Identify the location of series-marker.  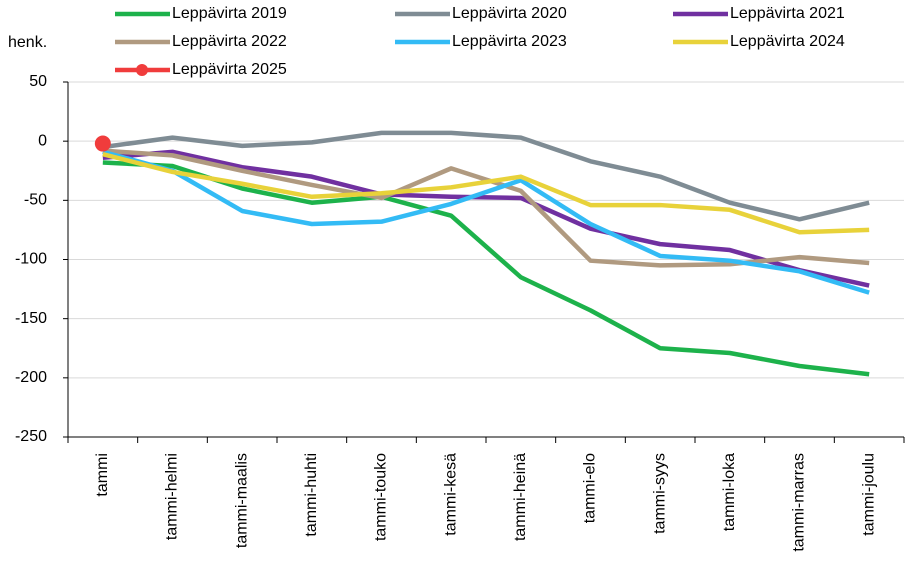
(102, 143).